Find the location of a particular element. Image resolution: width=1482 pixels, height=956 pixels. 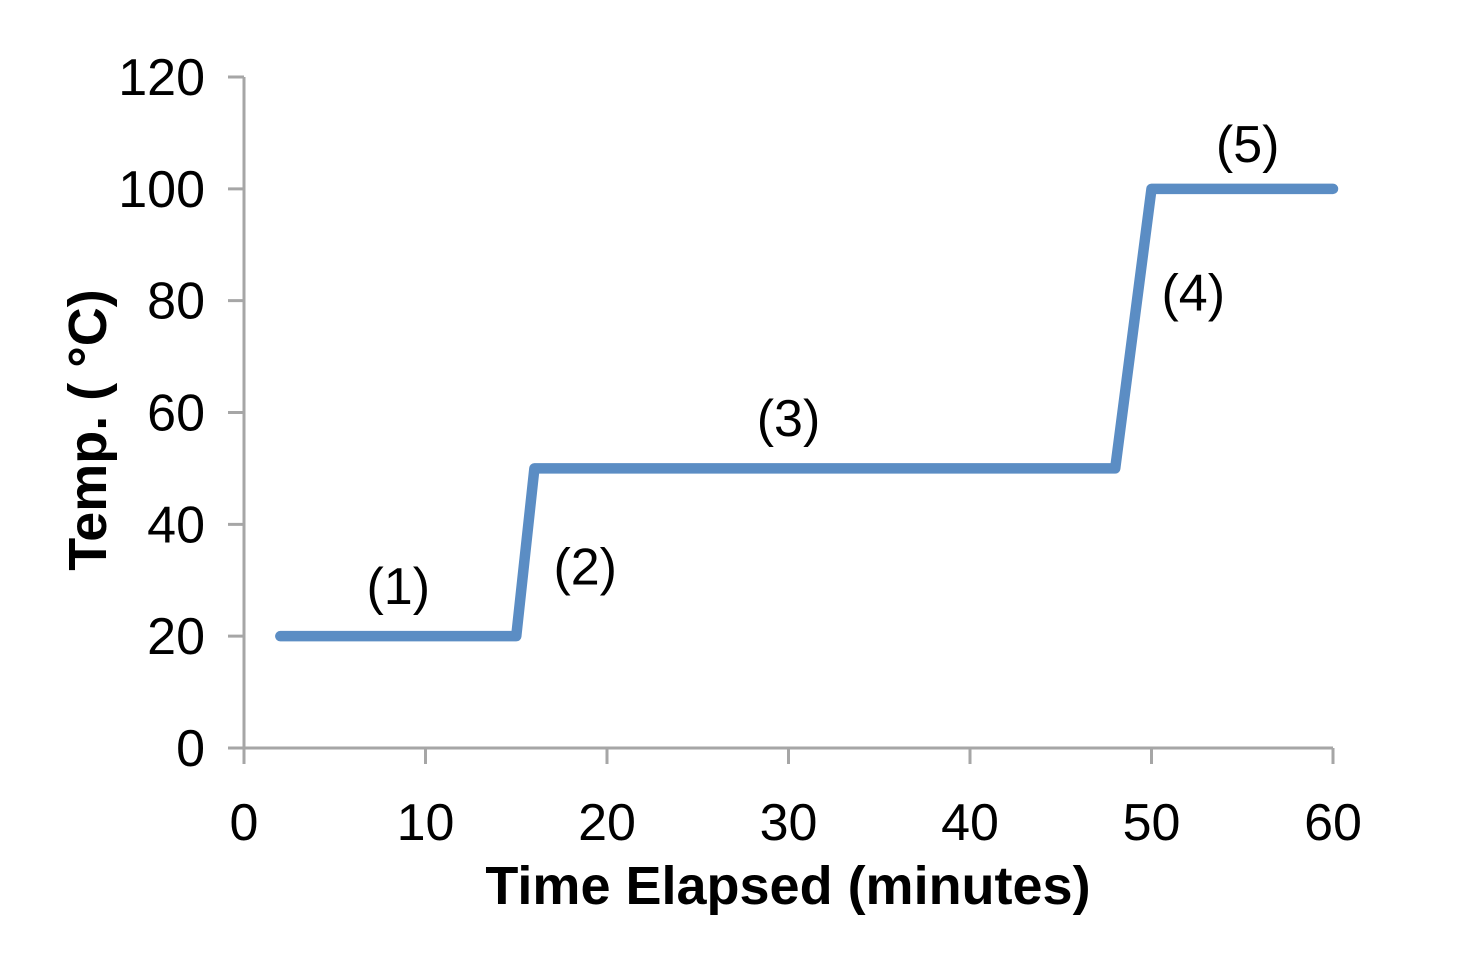

annotation-segment-1: (1) is located at coordinates (398, 587).